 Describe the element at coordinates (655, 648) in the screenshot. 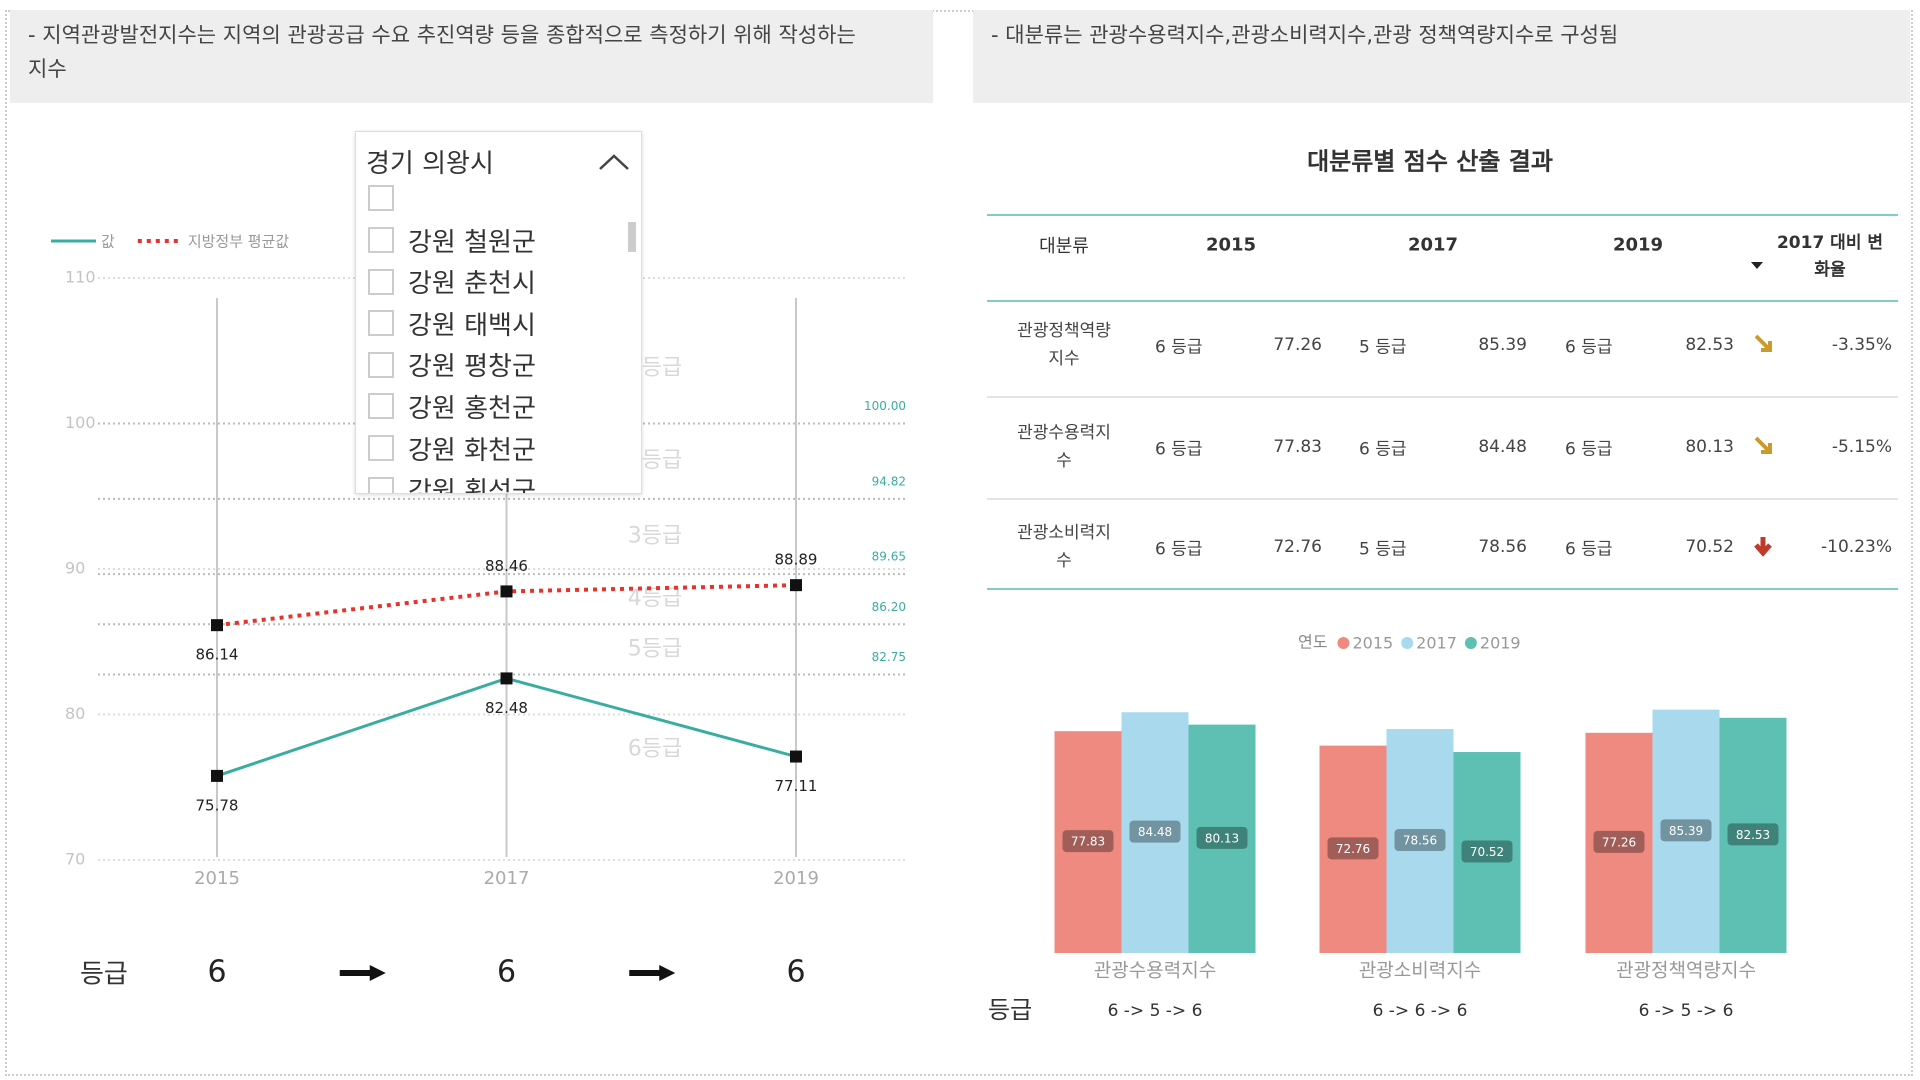

I see `grade-band-label: 5등급` at that location.